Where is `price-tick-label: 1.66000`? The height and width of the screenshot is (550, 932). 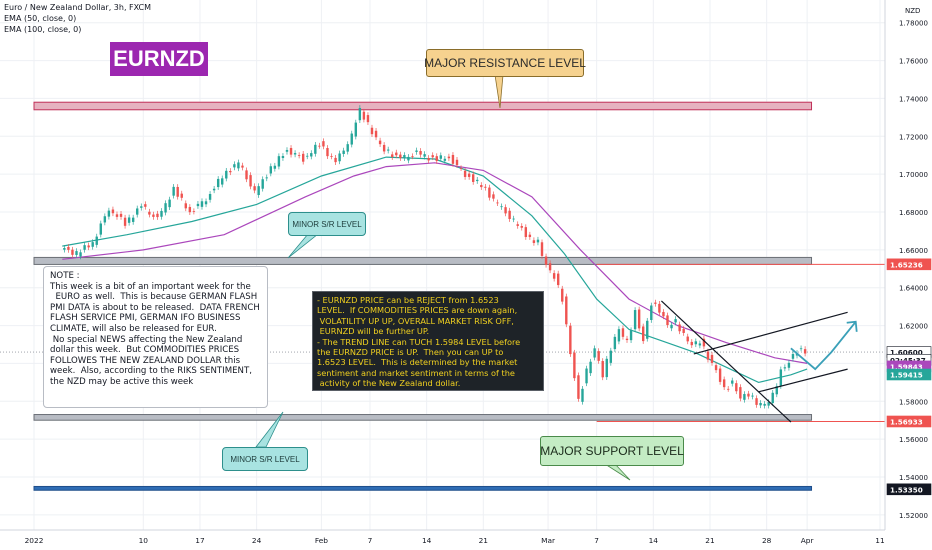
price-tick-label: 1.66000 is located at coordinates (913, 251).